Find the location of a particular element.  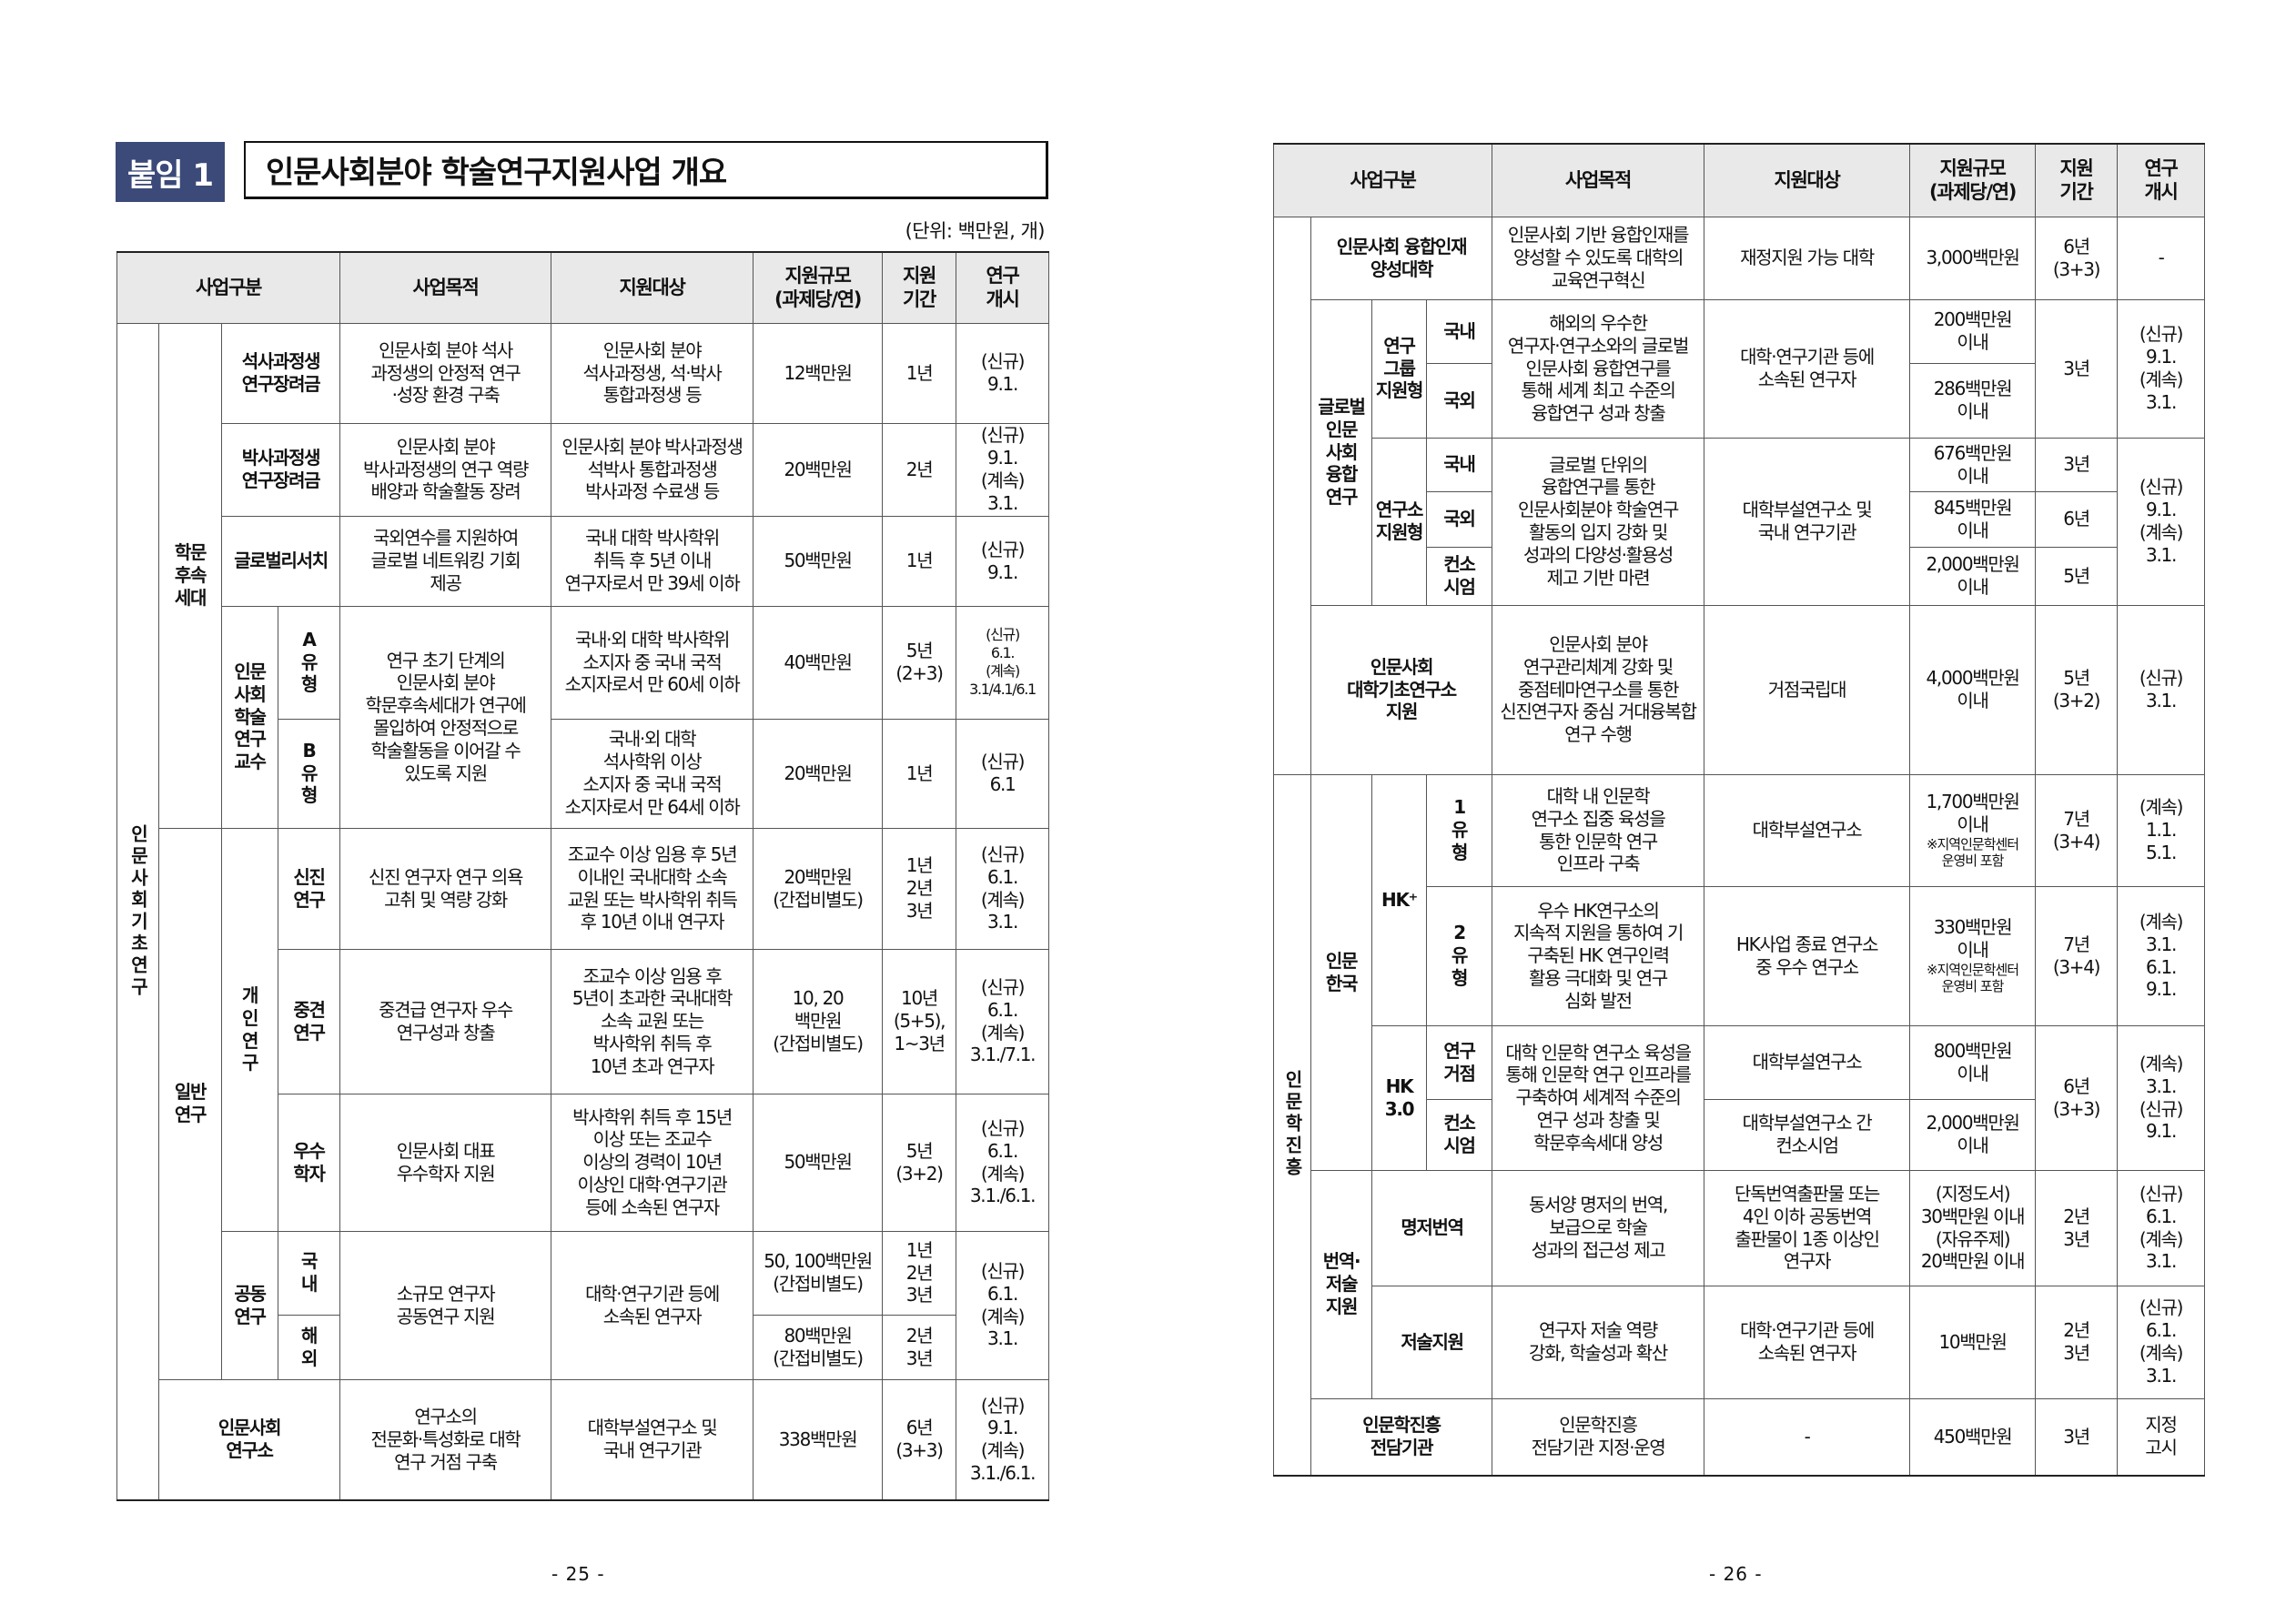

page-number-left: - 25 - is located at coordinates (578, 1574).